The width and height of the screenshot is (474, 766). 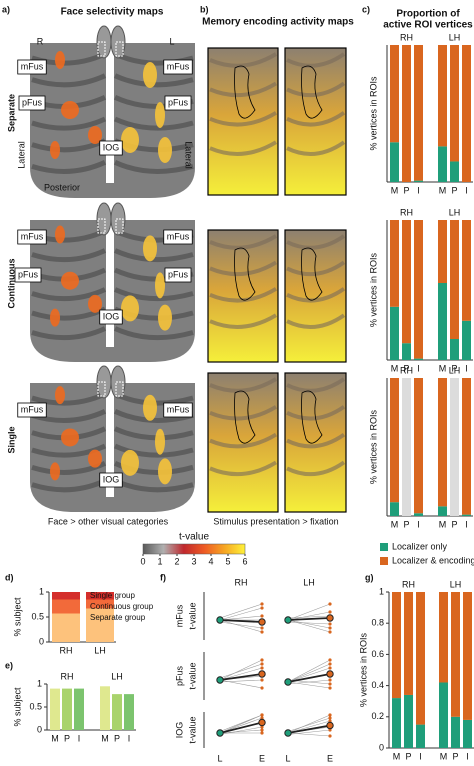 I want to click on roi-label: pFus, so click(x=179, y=675).